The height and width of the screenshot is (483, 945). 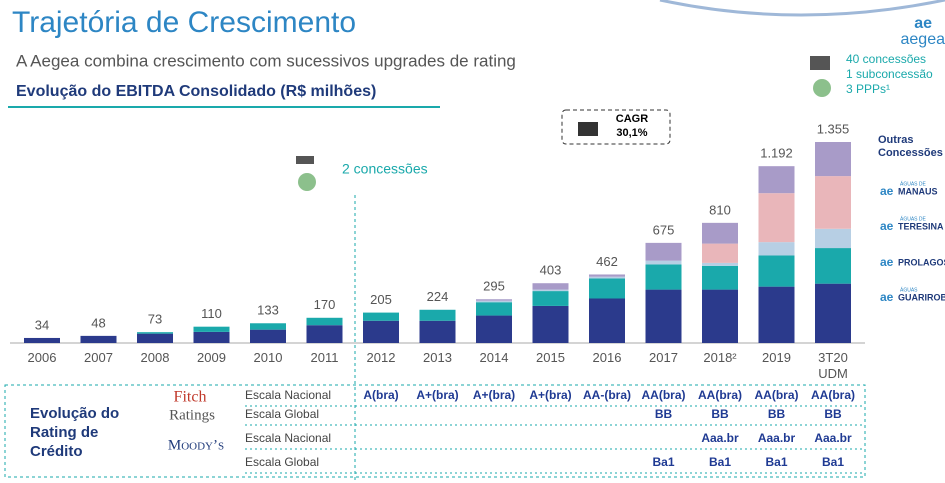 I want to click on decor, so click(x=802, y=8).